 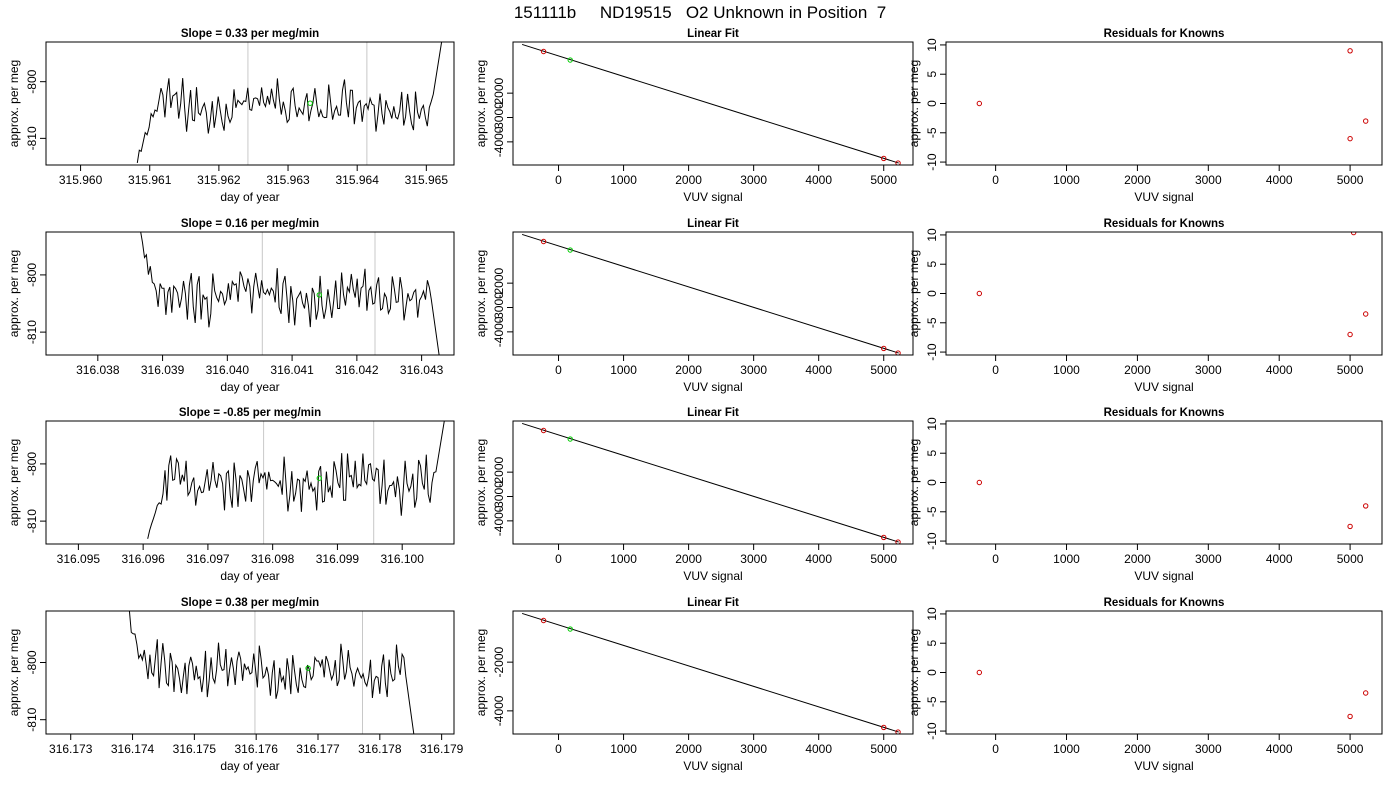 What do you see at coordinates (195, 749) in the screenshot?
I see `x-tick-label: 316.175` at bounding box center [195, 749].